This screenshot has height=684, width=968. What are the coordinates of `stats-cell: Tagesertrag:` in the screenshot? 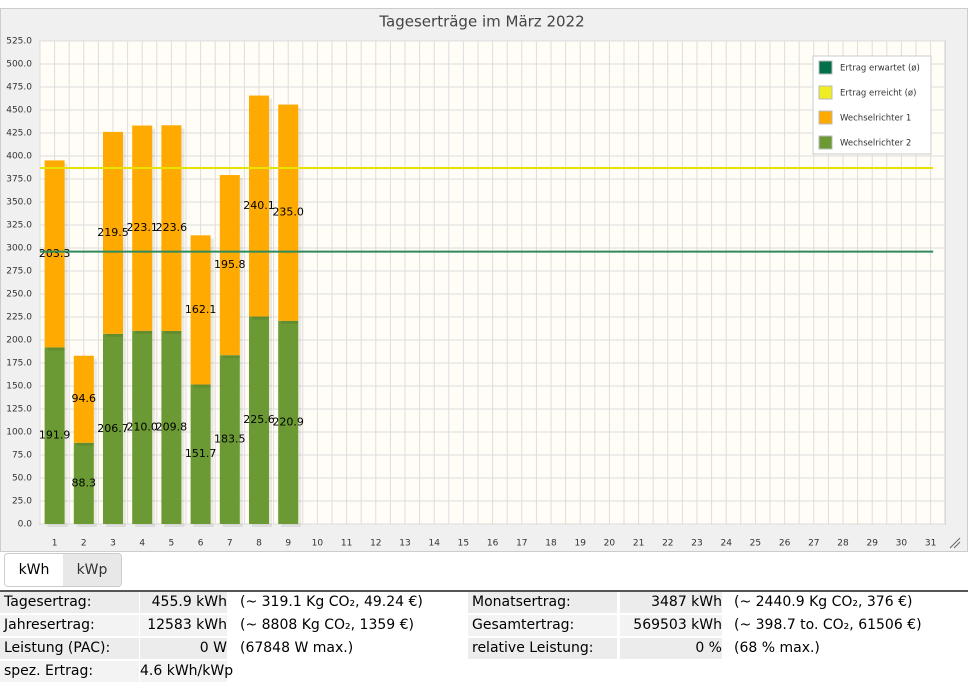 It's located at (69, 602).